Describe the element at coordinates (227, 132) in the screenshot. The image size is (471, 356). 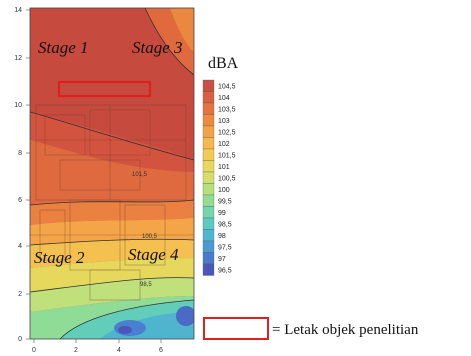
I see `legend-level-label: 102,5` at that location.